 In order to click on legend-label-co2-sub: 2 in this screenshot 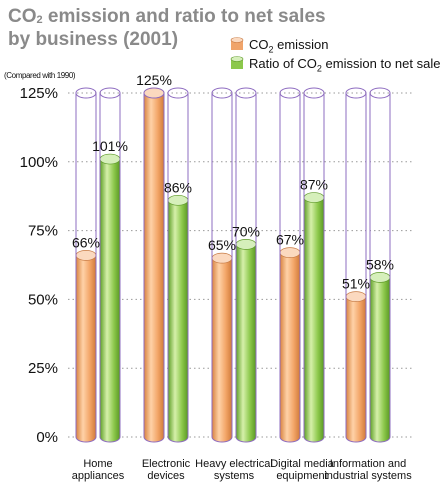, I will do `click(271, 49)`.